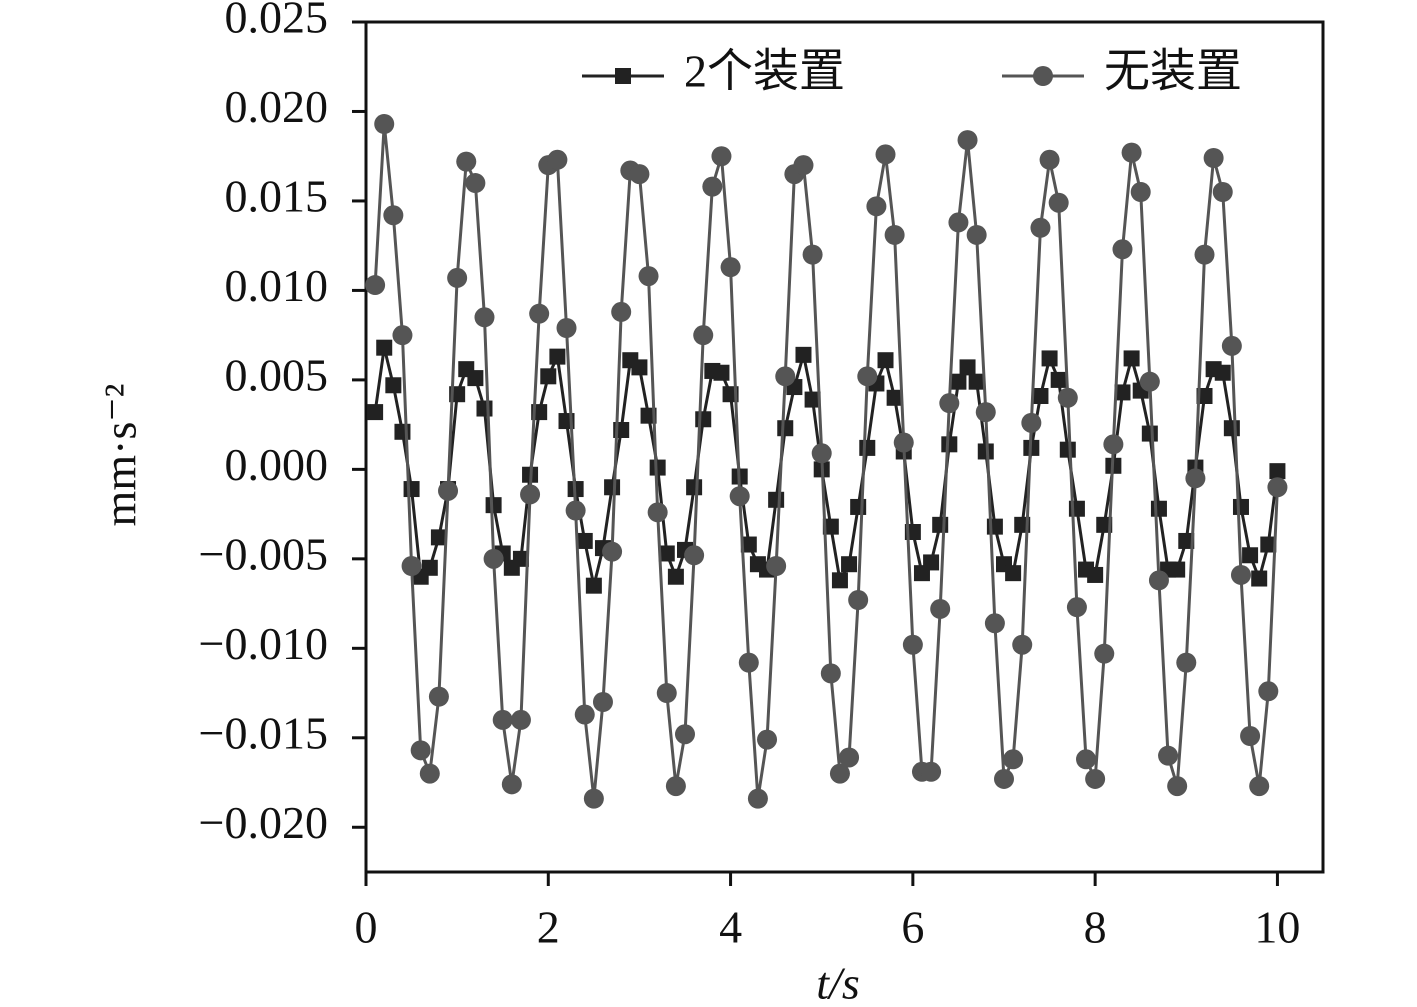 The image size is (1417, 1007). What do you see at coordinates (277, 106) in the screenshot?
I see `y-tick-label: 0.020` at bounding box center [277, 106].